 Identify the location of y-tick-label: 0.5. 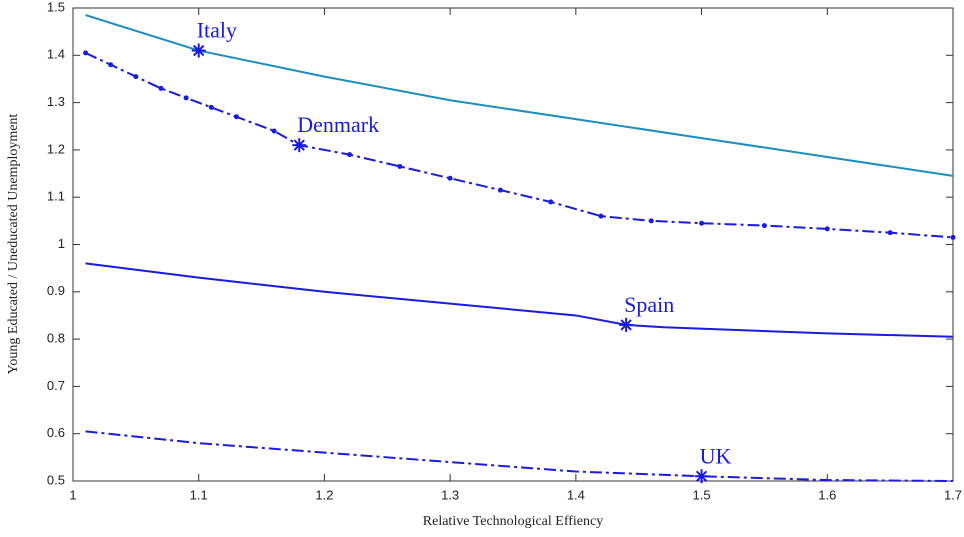
(56, 479).